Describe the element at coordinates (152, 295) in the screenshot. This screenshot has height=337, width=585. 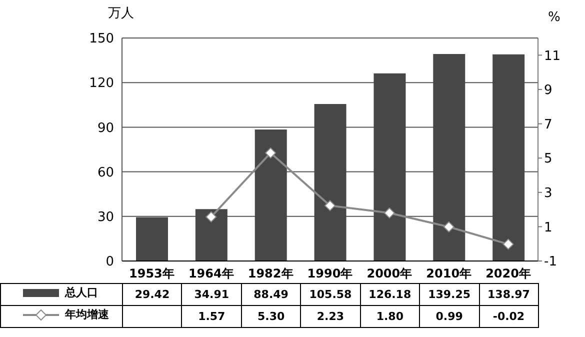
I see `data-label: 29.42` at that location.